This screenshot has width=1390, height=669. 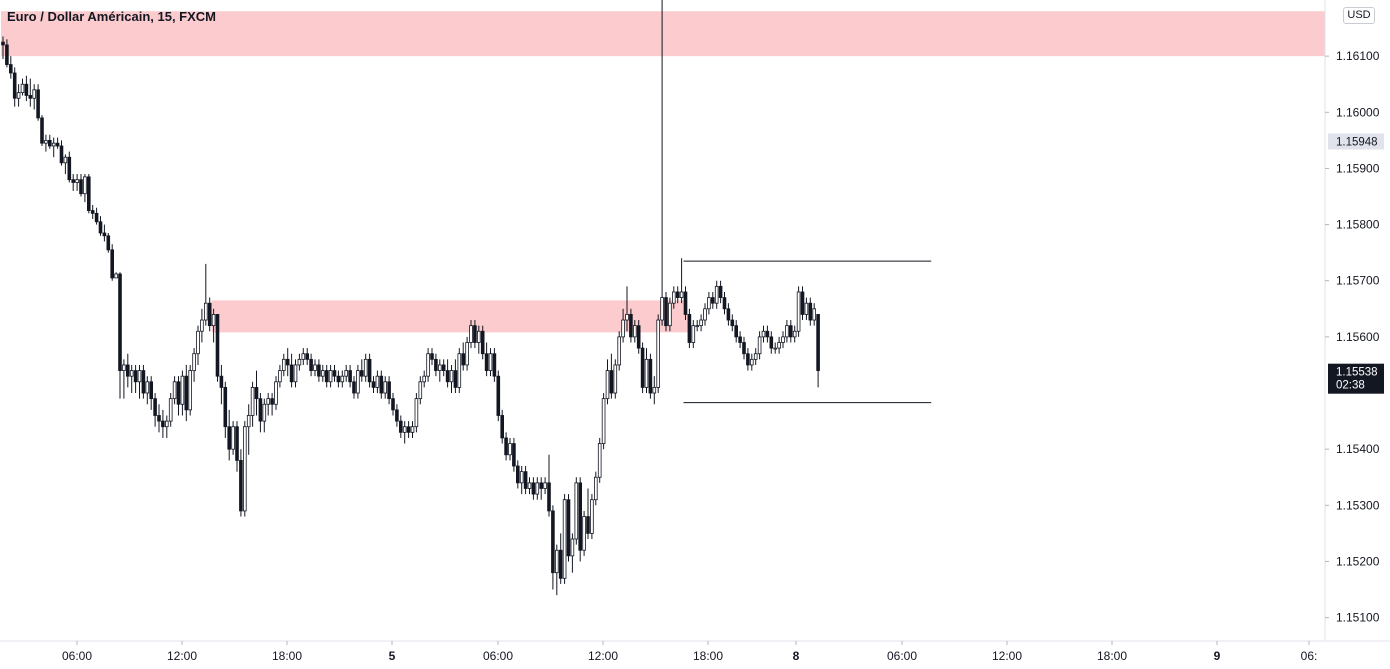 What do you see at coordinates (1358, 337) in the screenshot?
I see `y-tick-label: 1.15600` at bounding box center [1358, 337].